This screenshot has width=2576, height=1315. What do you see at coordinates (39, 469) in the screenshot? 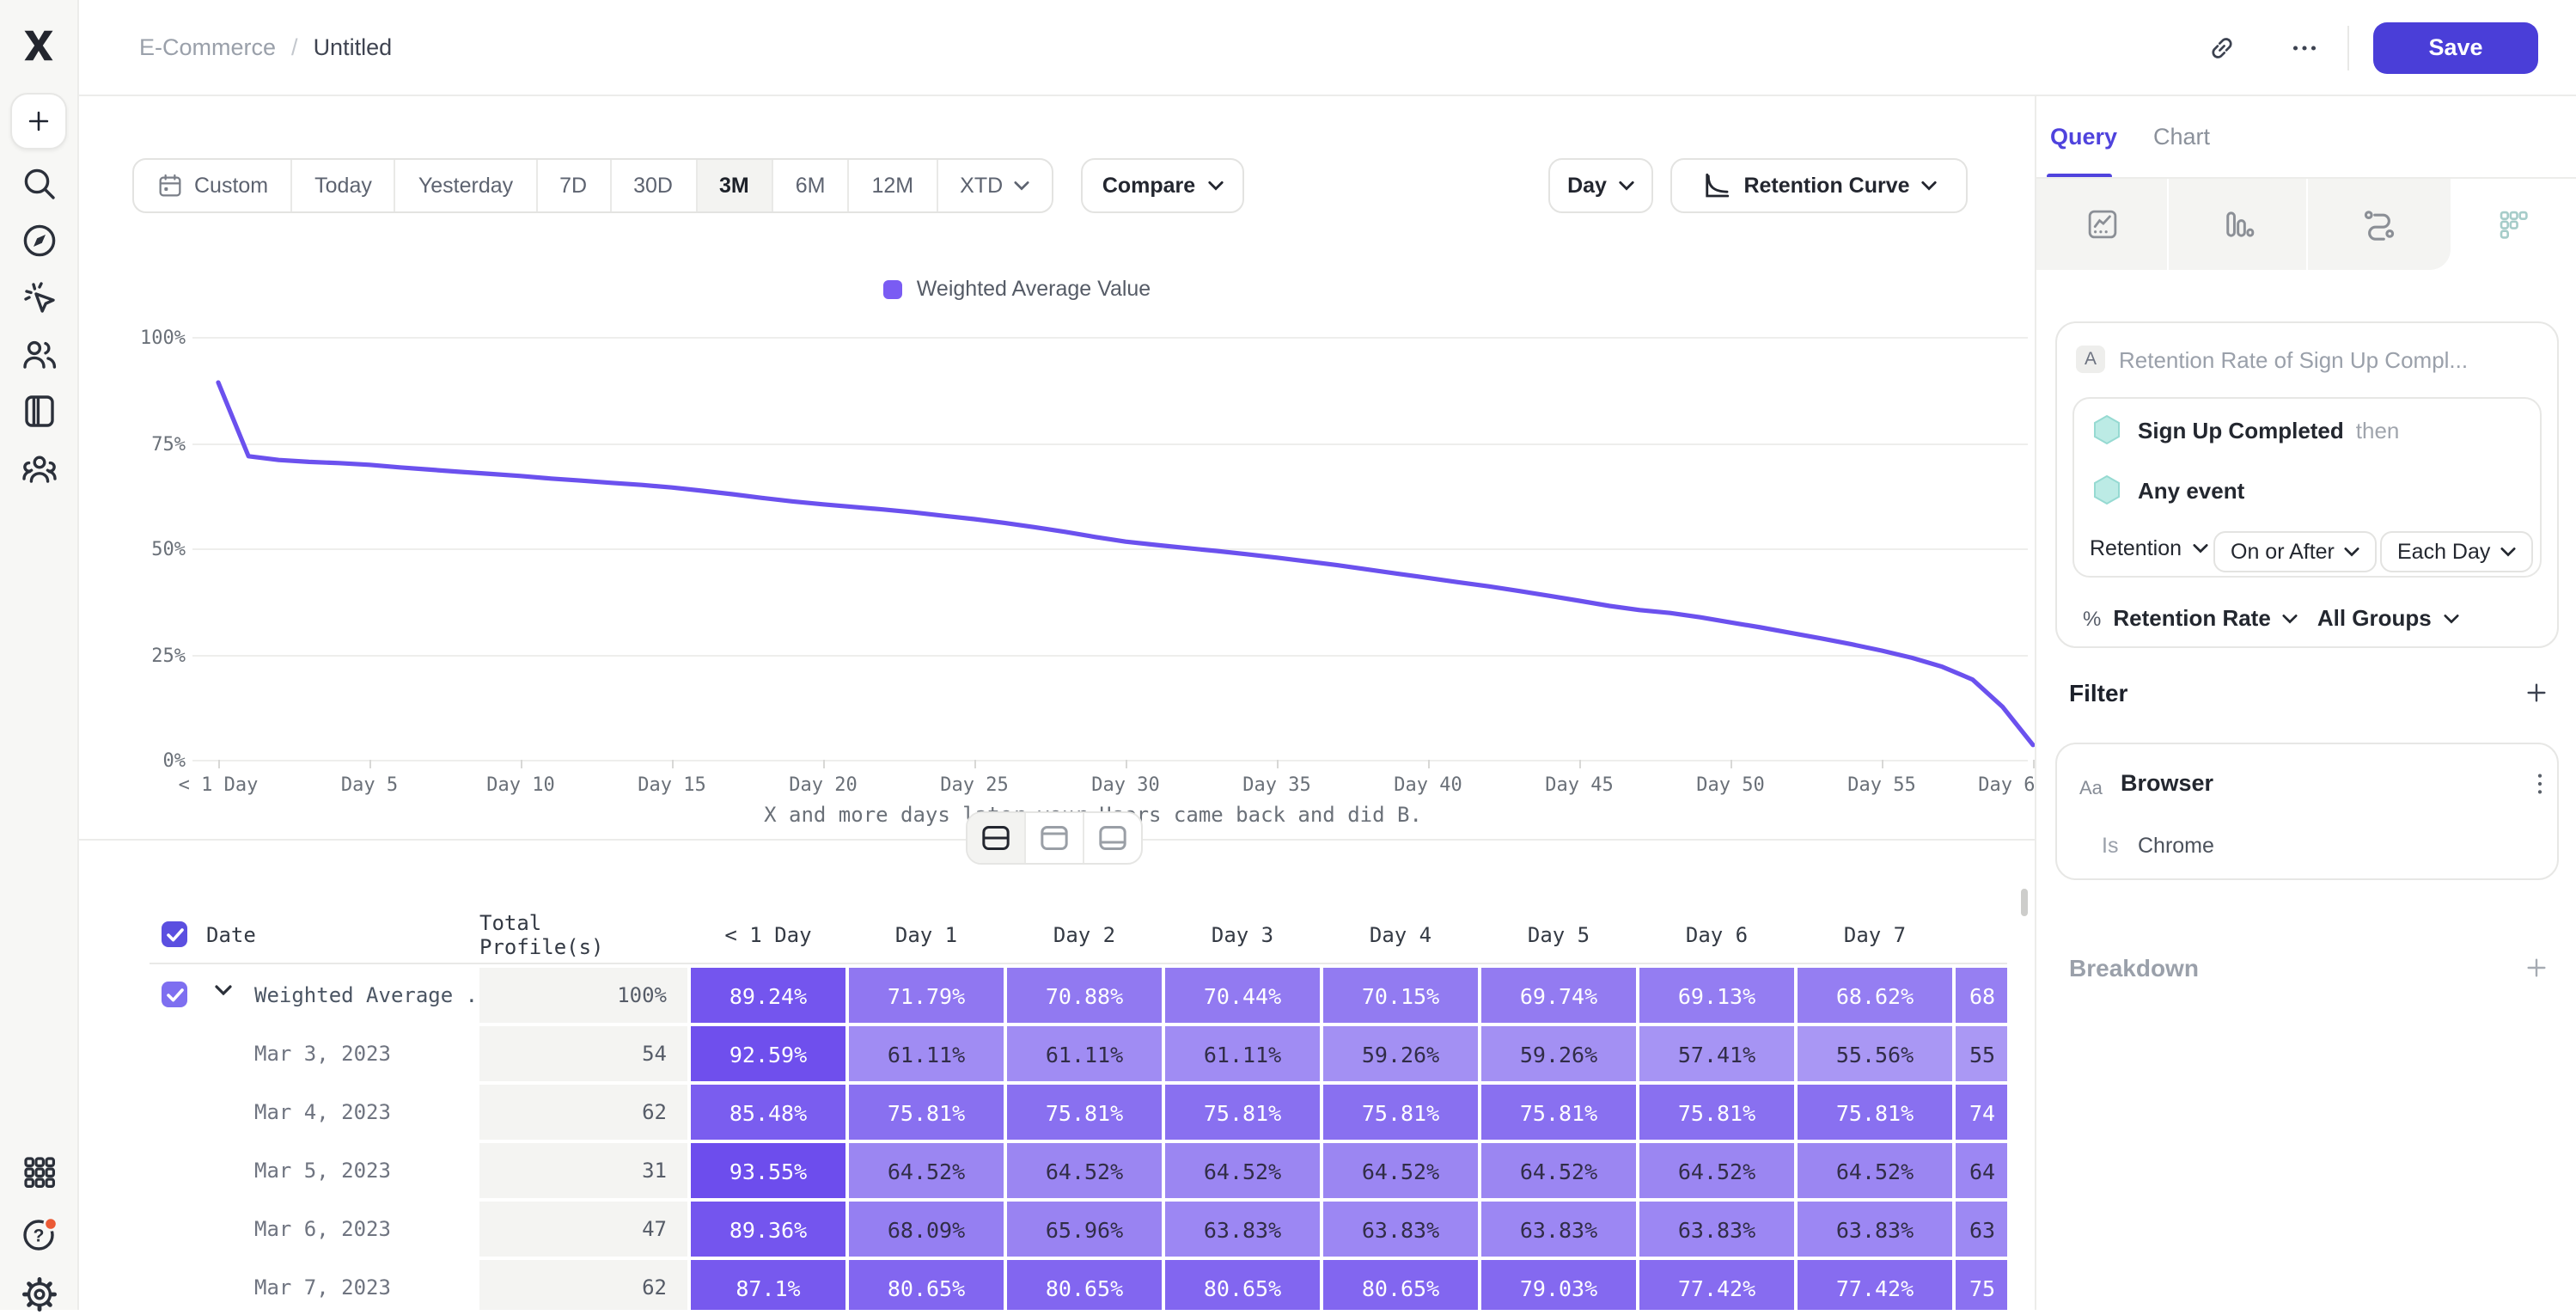
I see `users-group-icon` at bounding box center [39, 469].